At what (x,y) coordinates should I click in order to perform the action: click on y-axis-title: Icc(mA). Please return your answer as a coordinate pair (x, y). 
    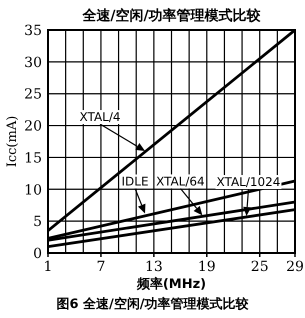
    Looking at the image, I should click on (12, 142).